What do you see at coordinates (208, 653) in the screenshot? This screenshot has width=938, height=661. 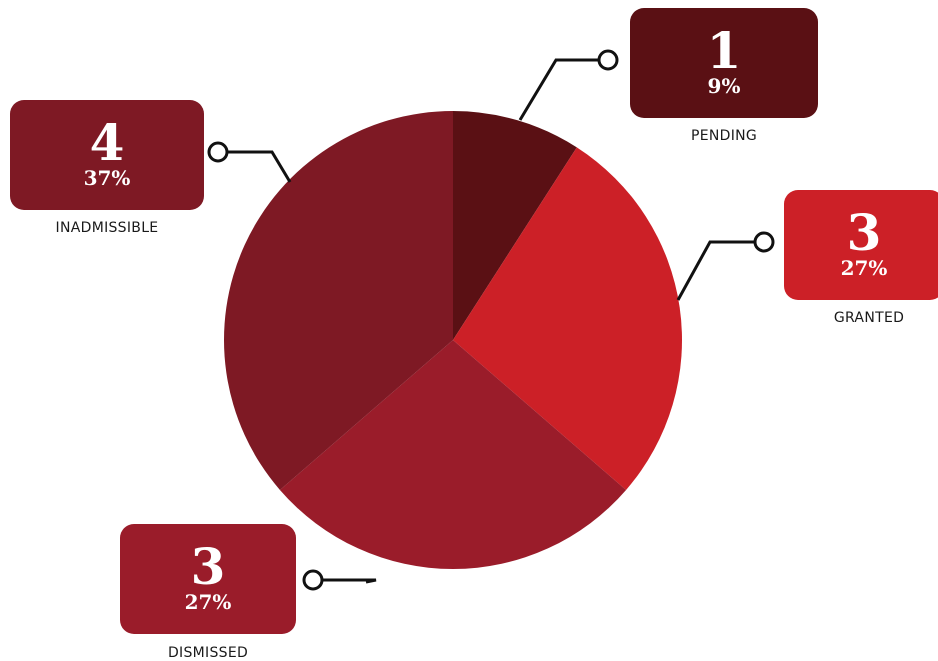 I see `category-label-dismissed: DISMISSED` at bounding box center [208, 653].